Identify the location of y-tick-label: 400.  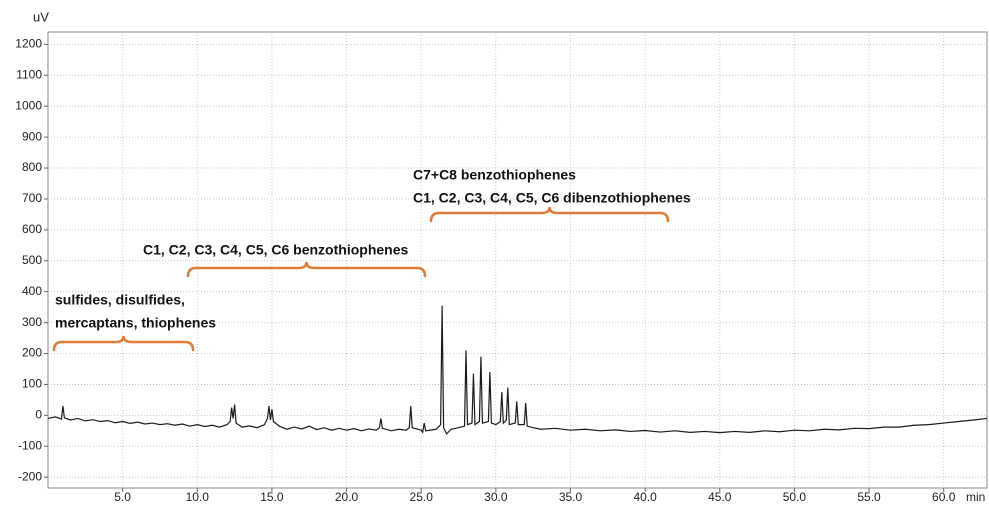
(32, 291).